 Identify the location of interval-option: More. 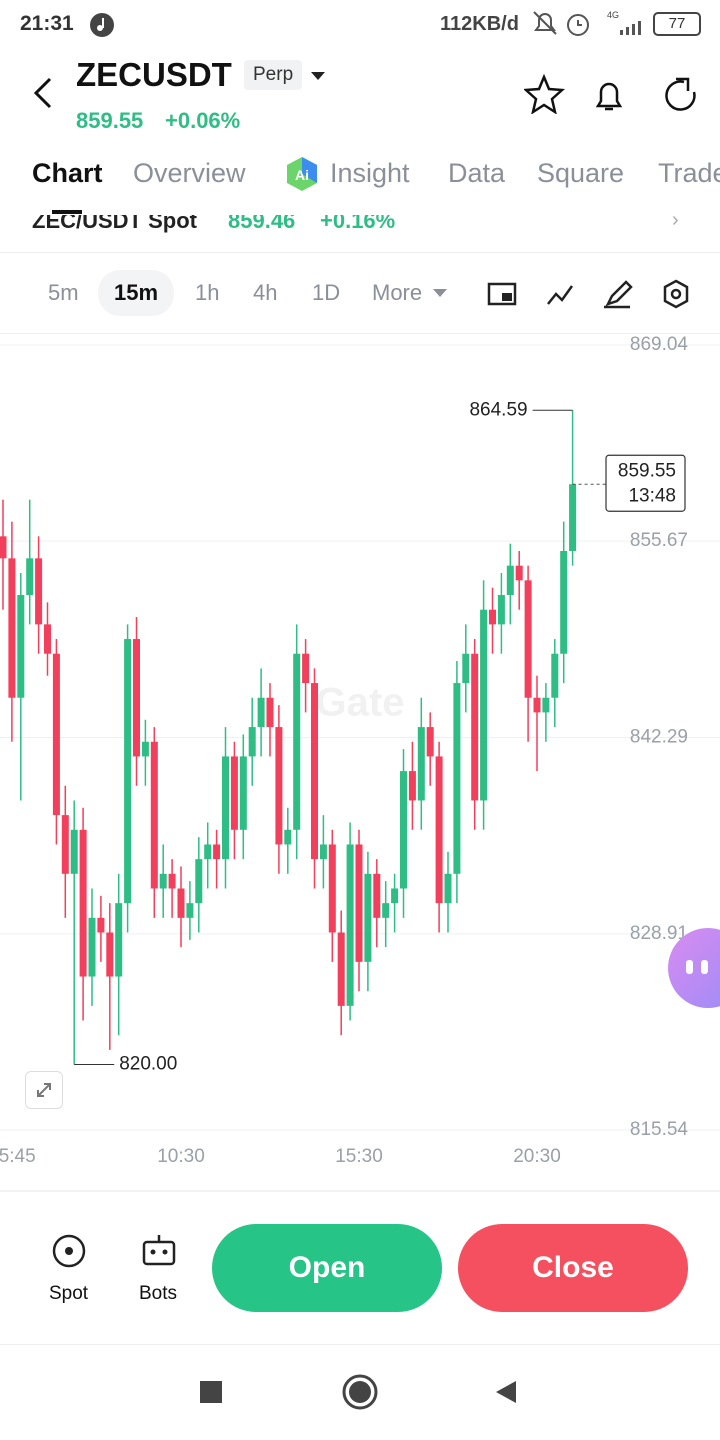
(397, 292).